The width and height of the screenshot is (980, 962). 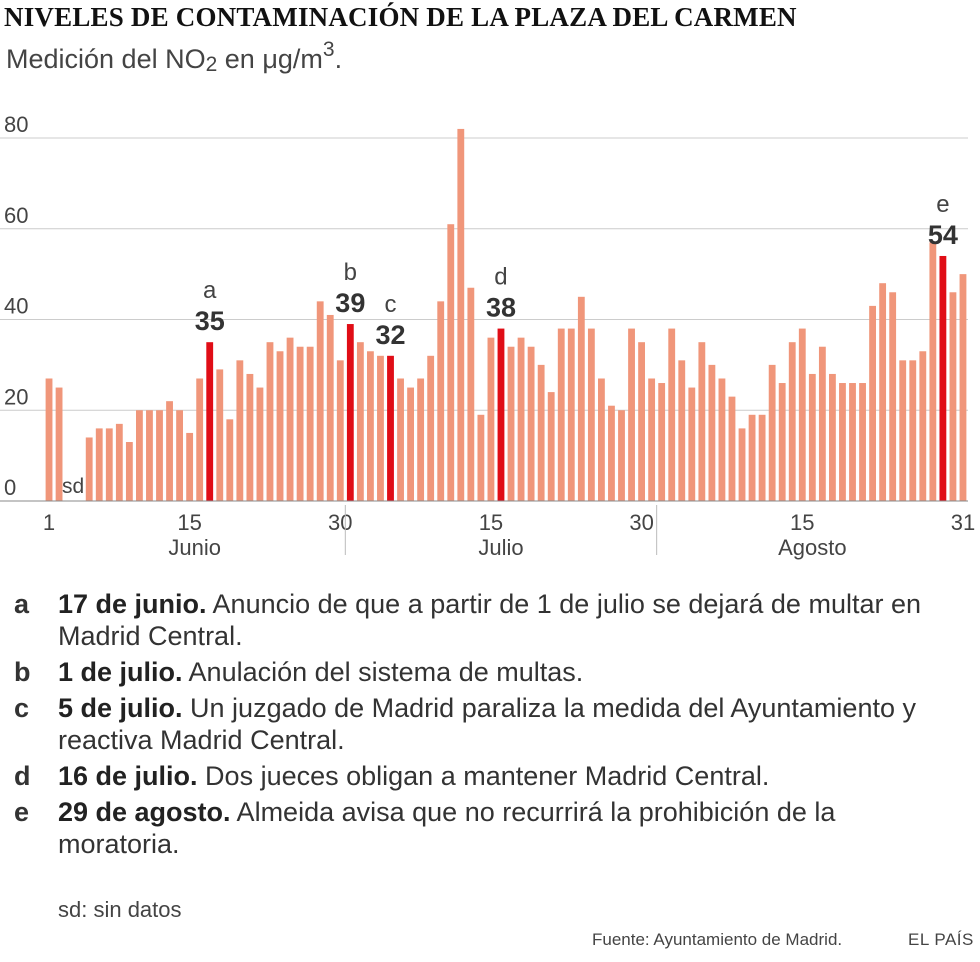 I want to click on sd-label: sd, so click(x=73, y=486).